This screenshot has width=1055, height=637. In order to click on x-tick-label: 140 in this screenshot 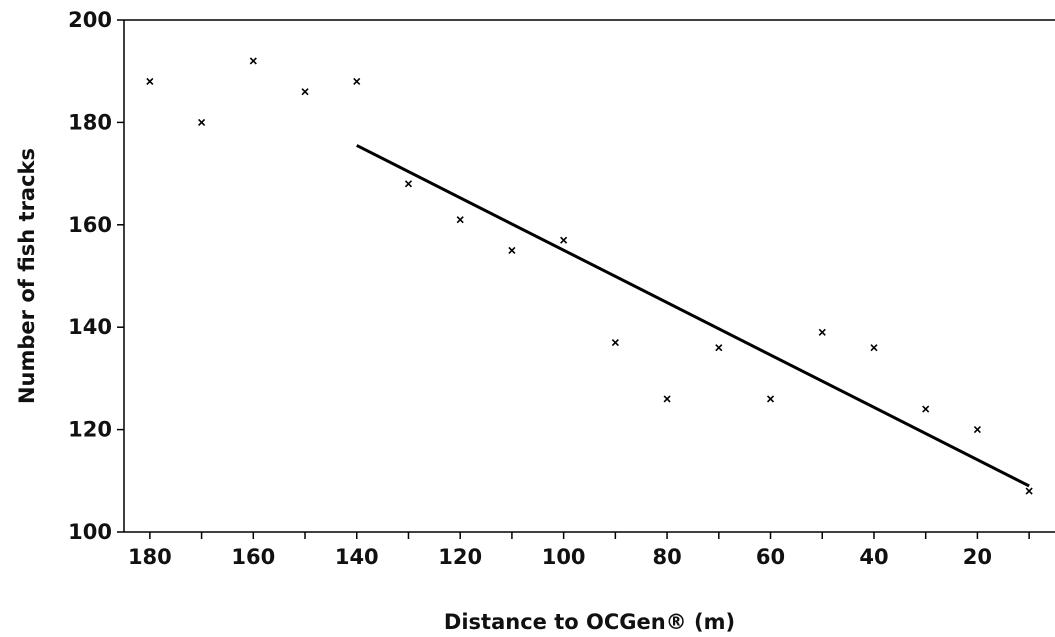, I will do `click(357, 557)`.